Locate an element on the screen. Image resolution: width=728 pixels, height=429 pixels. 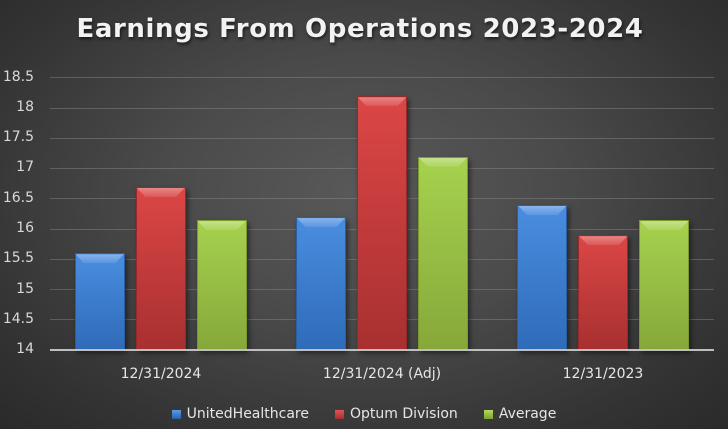
legend-item-optum-division: Optum Division is located at coordinates (396, 414).